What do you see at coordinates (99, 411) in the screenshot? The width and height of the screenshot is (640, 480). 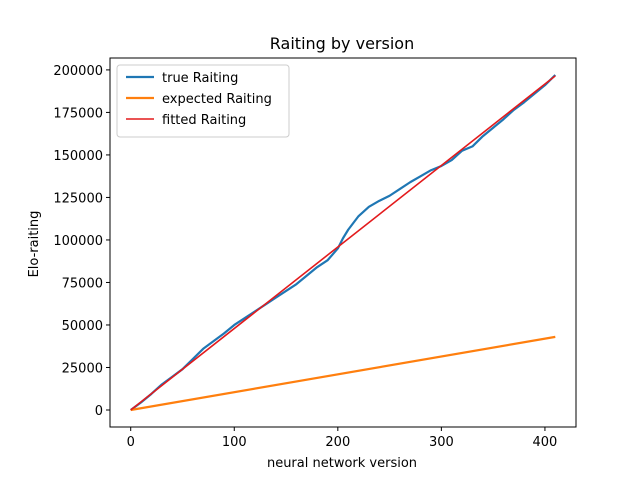 I see `y-tick-label: 0` at bounding box center [99, 411].